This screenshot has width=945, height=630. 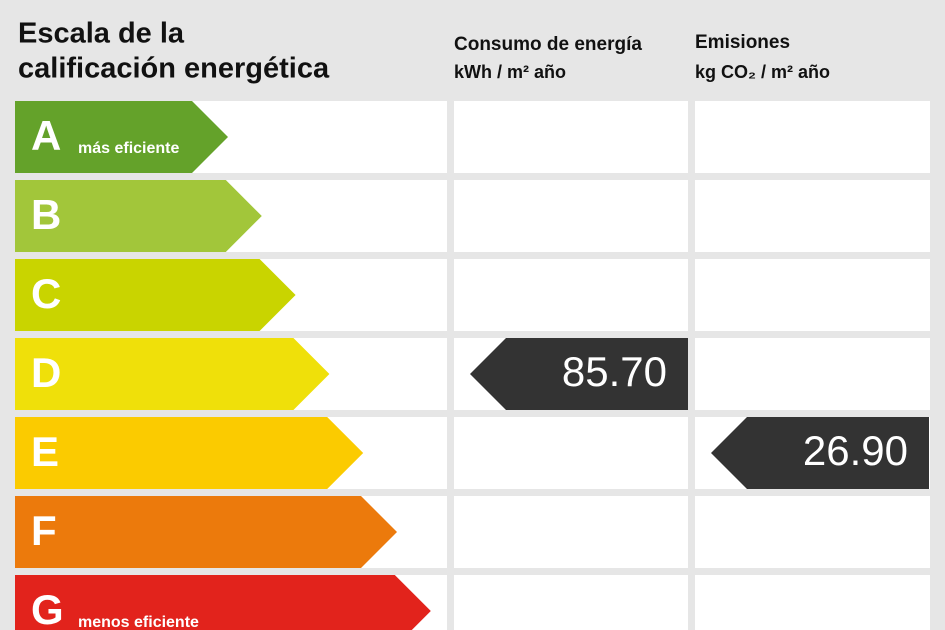 I want to click on rating-letter: E, so click(x=45, y=451).